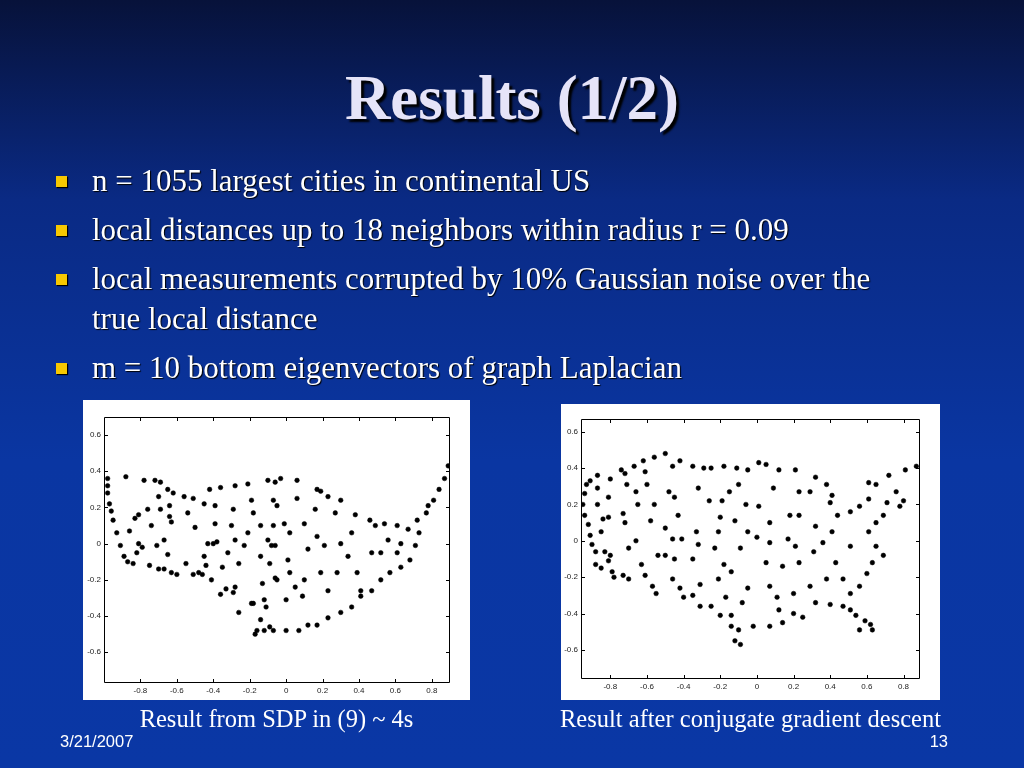  What do you see at coordinates (750, 719) in the screenshot?
I see `text: Result after conjugate gradient descent` at bounding box center [750, 719].